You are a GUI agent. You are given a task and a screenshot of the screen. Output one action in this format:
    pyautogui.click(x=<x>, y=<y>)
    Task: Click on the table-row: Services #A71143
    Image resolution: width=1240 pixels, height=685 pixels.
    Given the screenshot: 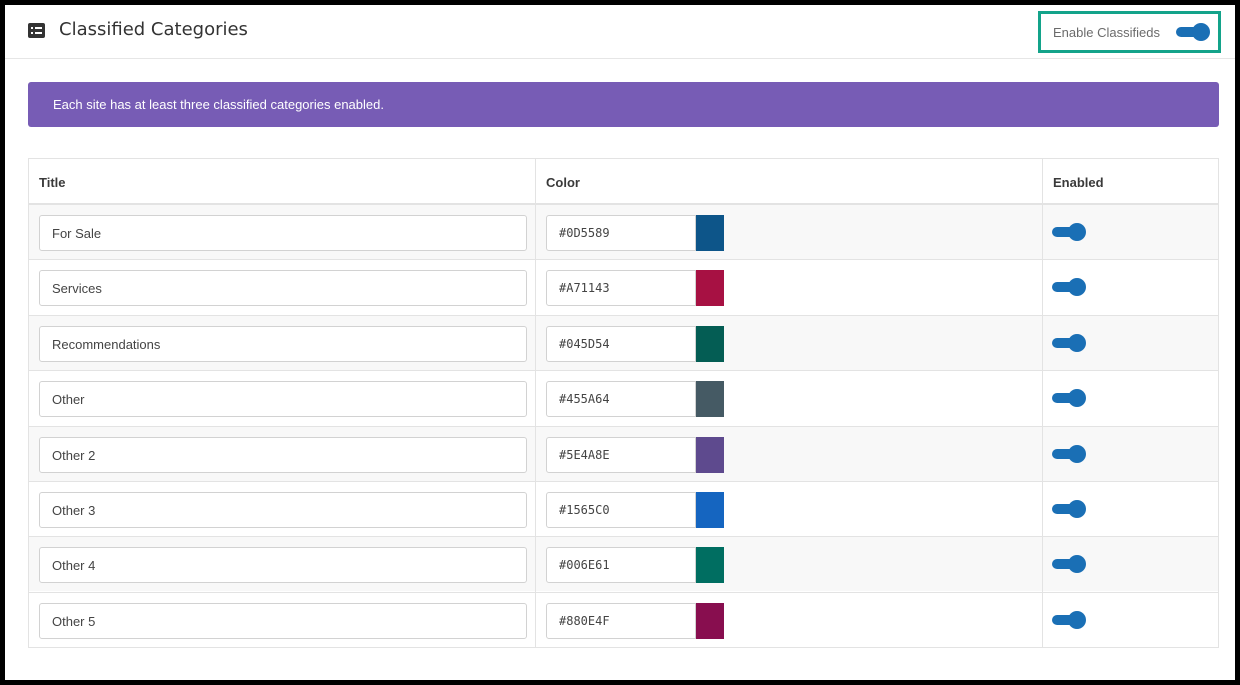 What is the action you would take?
    pyautogui.click(x=623, y=287)
    